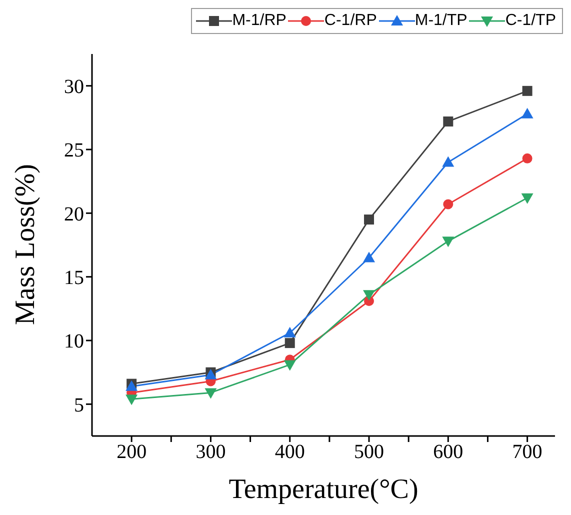 This screenshot has width=571, height=515. Describe the element at coordinates (289, 452) in the screenshot. I see `x-tick-label: 400` at that location.